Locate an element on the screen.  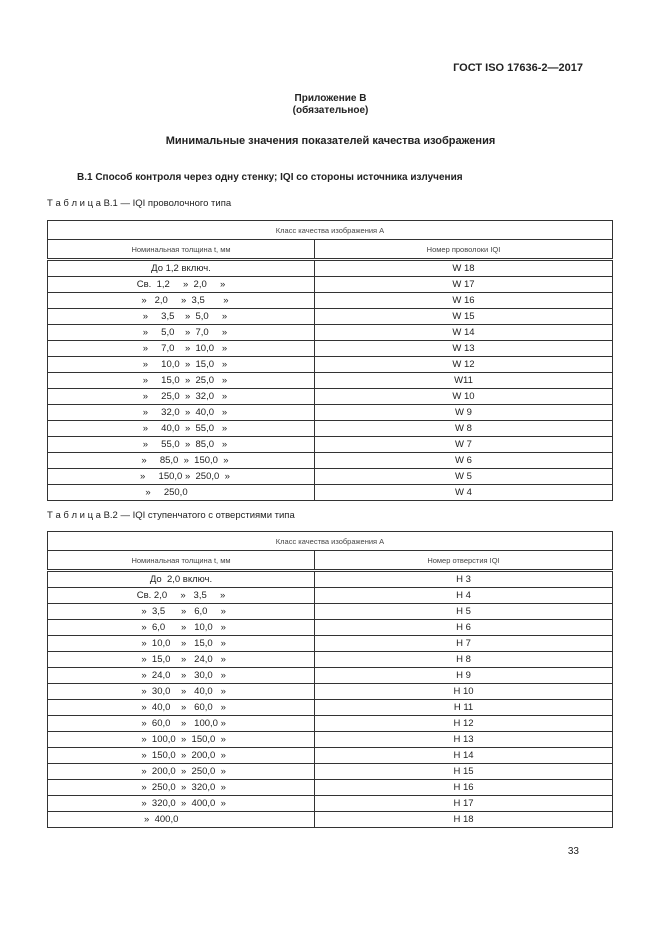
thickness-cell: » 55,0 » 85,0 » is located at coordinates (181, 444).